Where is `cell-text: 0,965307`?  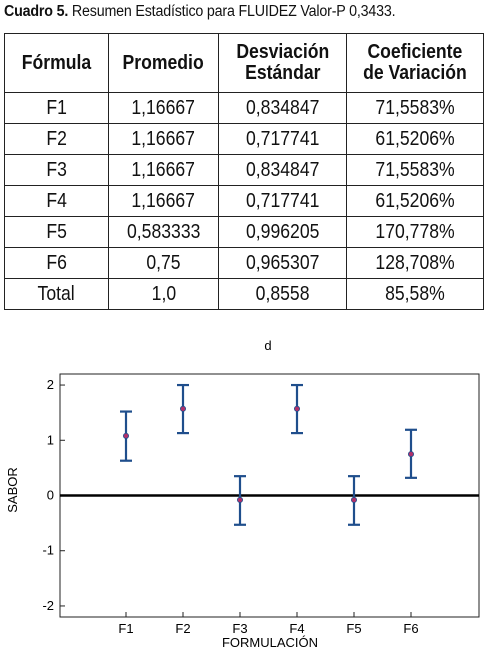
cell-text: 0,965307 is located at coordinates (282, 262).